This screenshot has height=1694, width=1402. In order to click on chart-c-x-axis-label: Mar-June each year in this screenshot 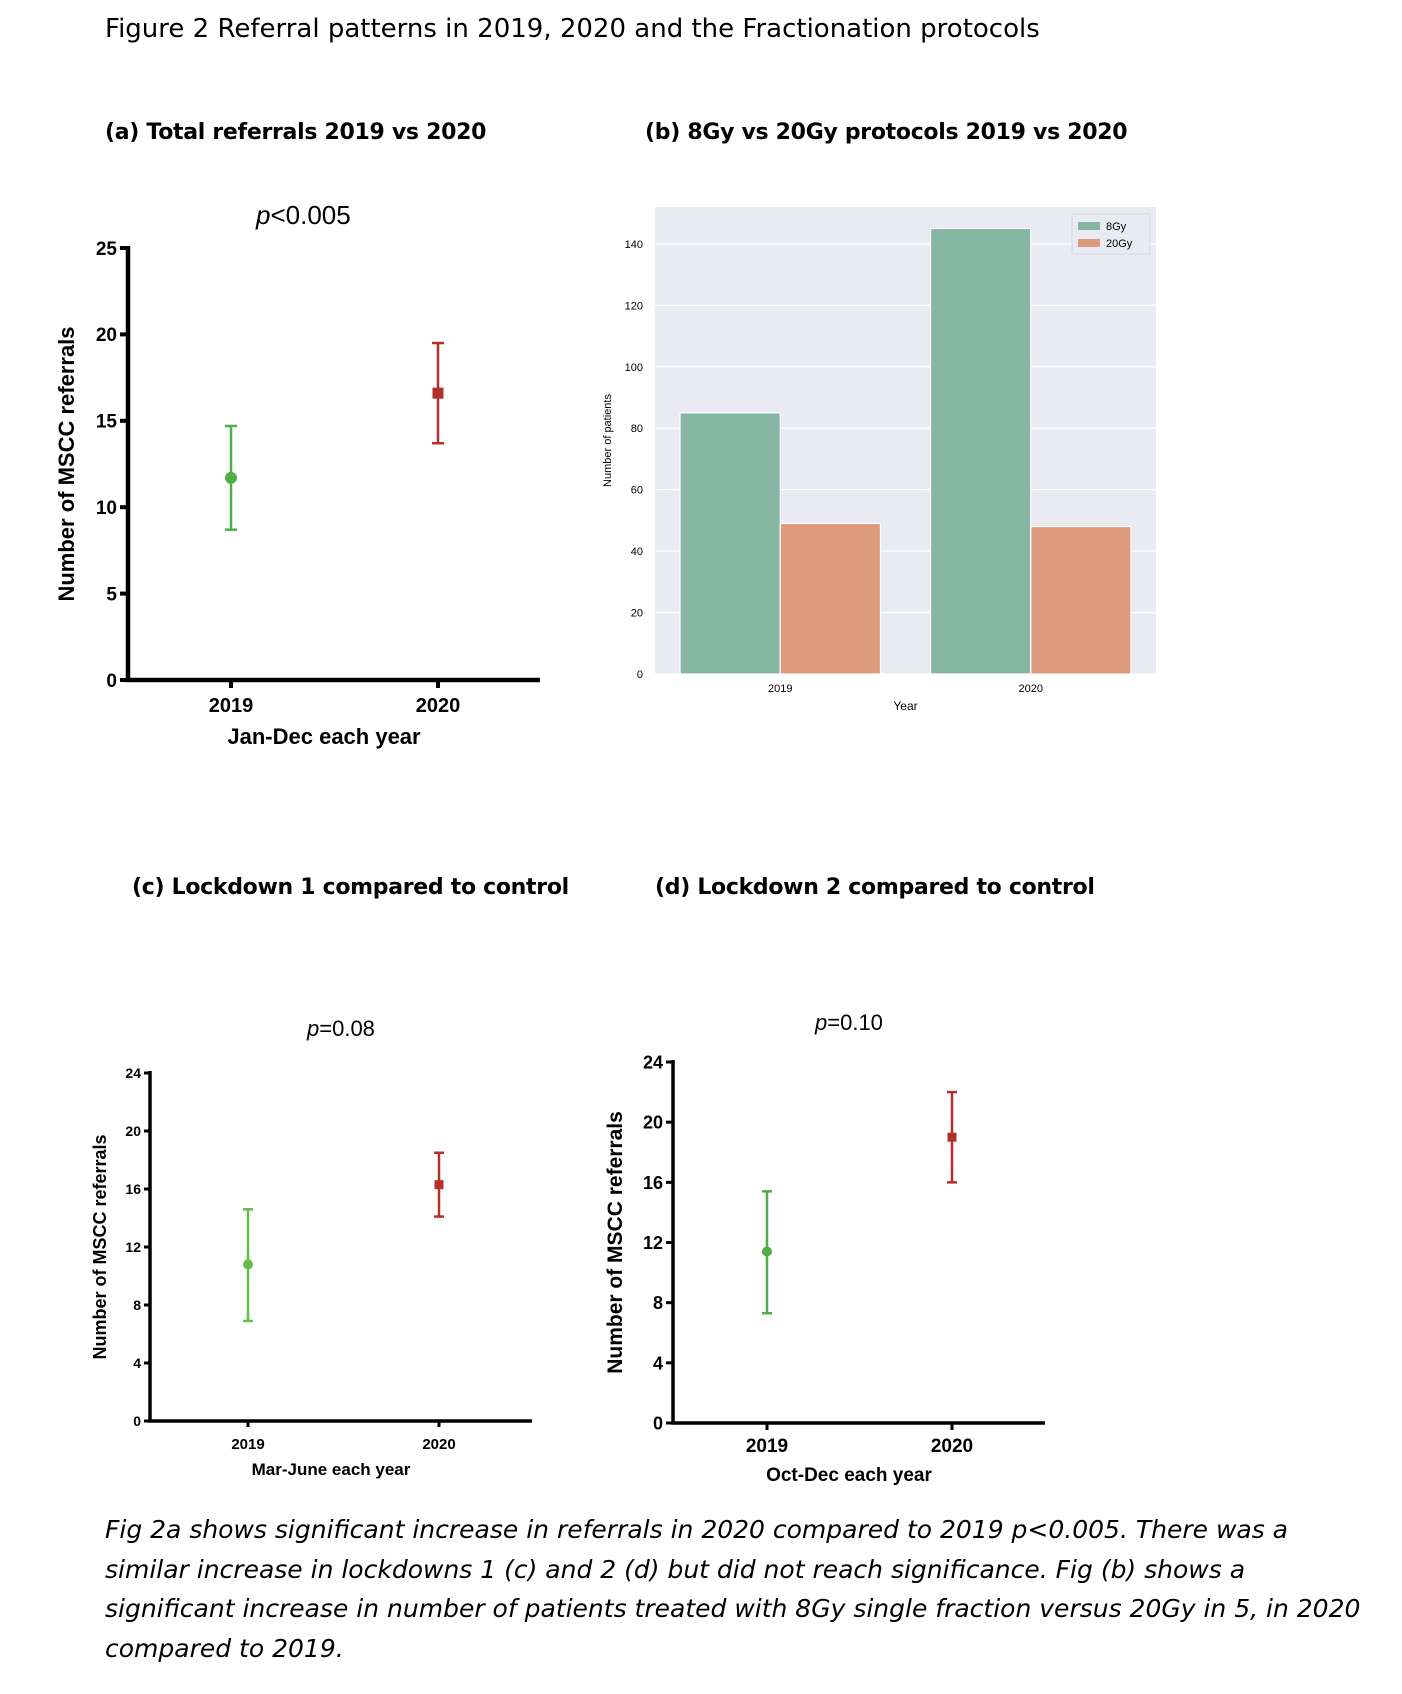, I will do `click(331, 1469)`.